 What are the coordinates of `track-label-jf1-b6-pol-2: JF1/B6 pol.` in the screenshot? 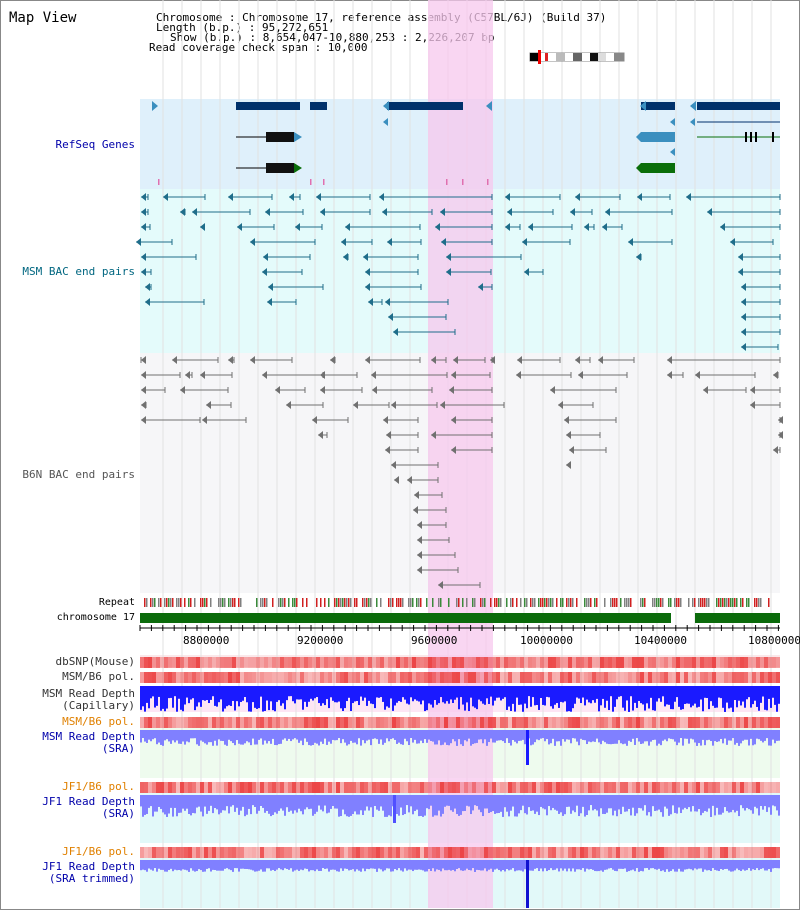 It's located at (98, 851).